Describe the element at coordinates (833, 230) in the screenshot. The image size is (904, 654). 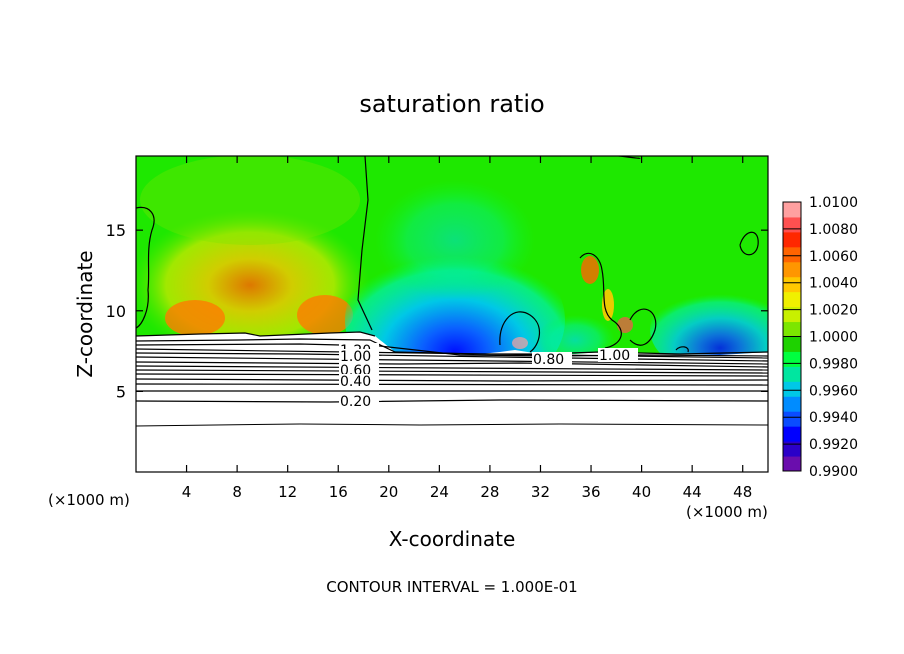
I see `colorbar-tick-label: 1.0080` at that location.